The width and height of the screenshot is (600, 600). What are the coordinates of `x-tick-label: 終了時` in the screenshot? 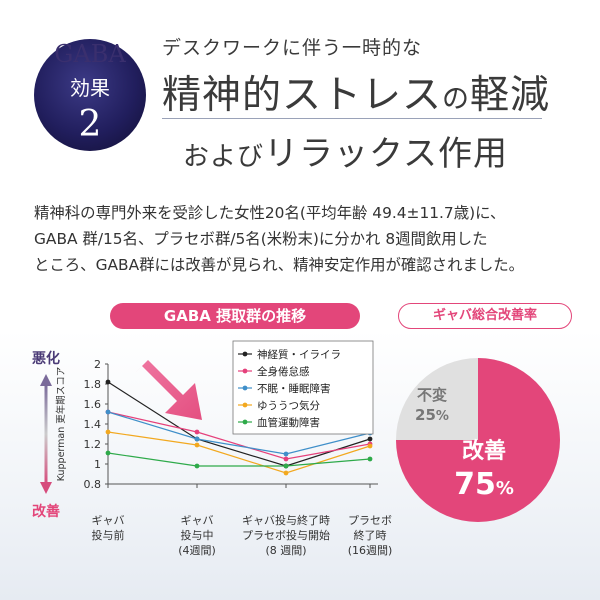 It's located at (370, 535).